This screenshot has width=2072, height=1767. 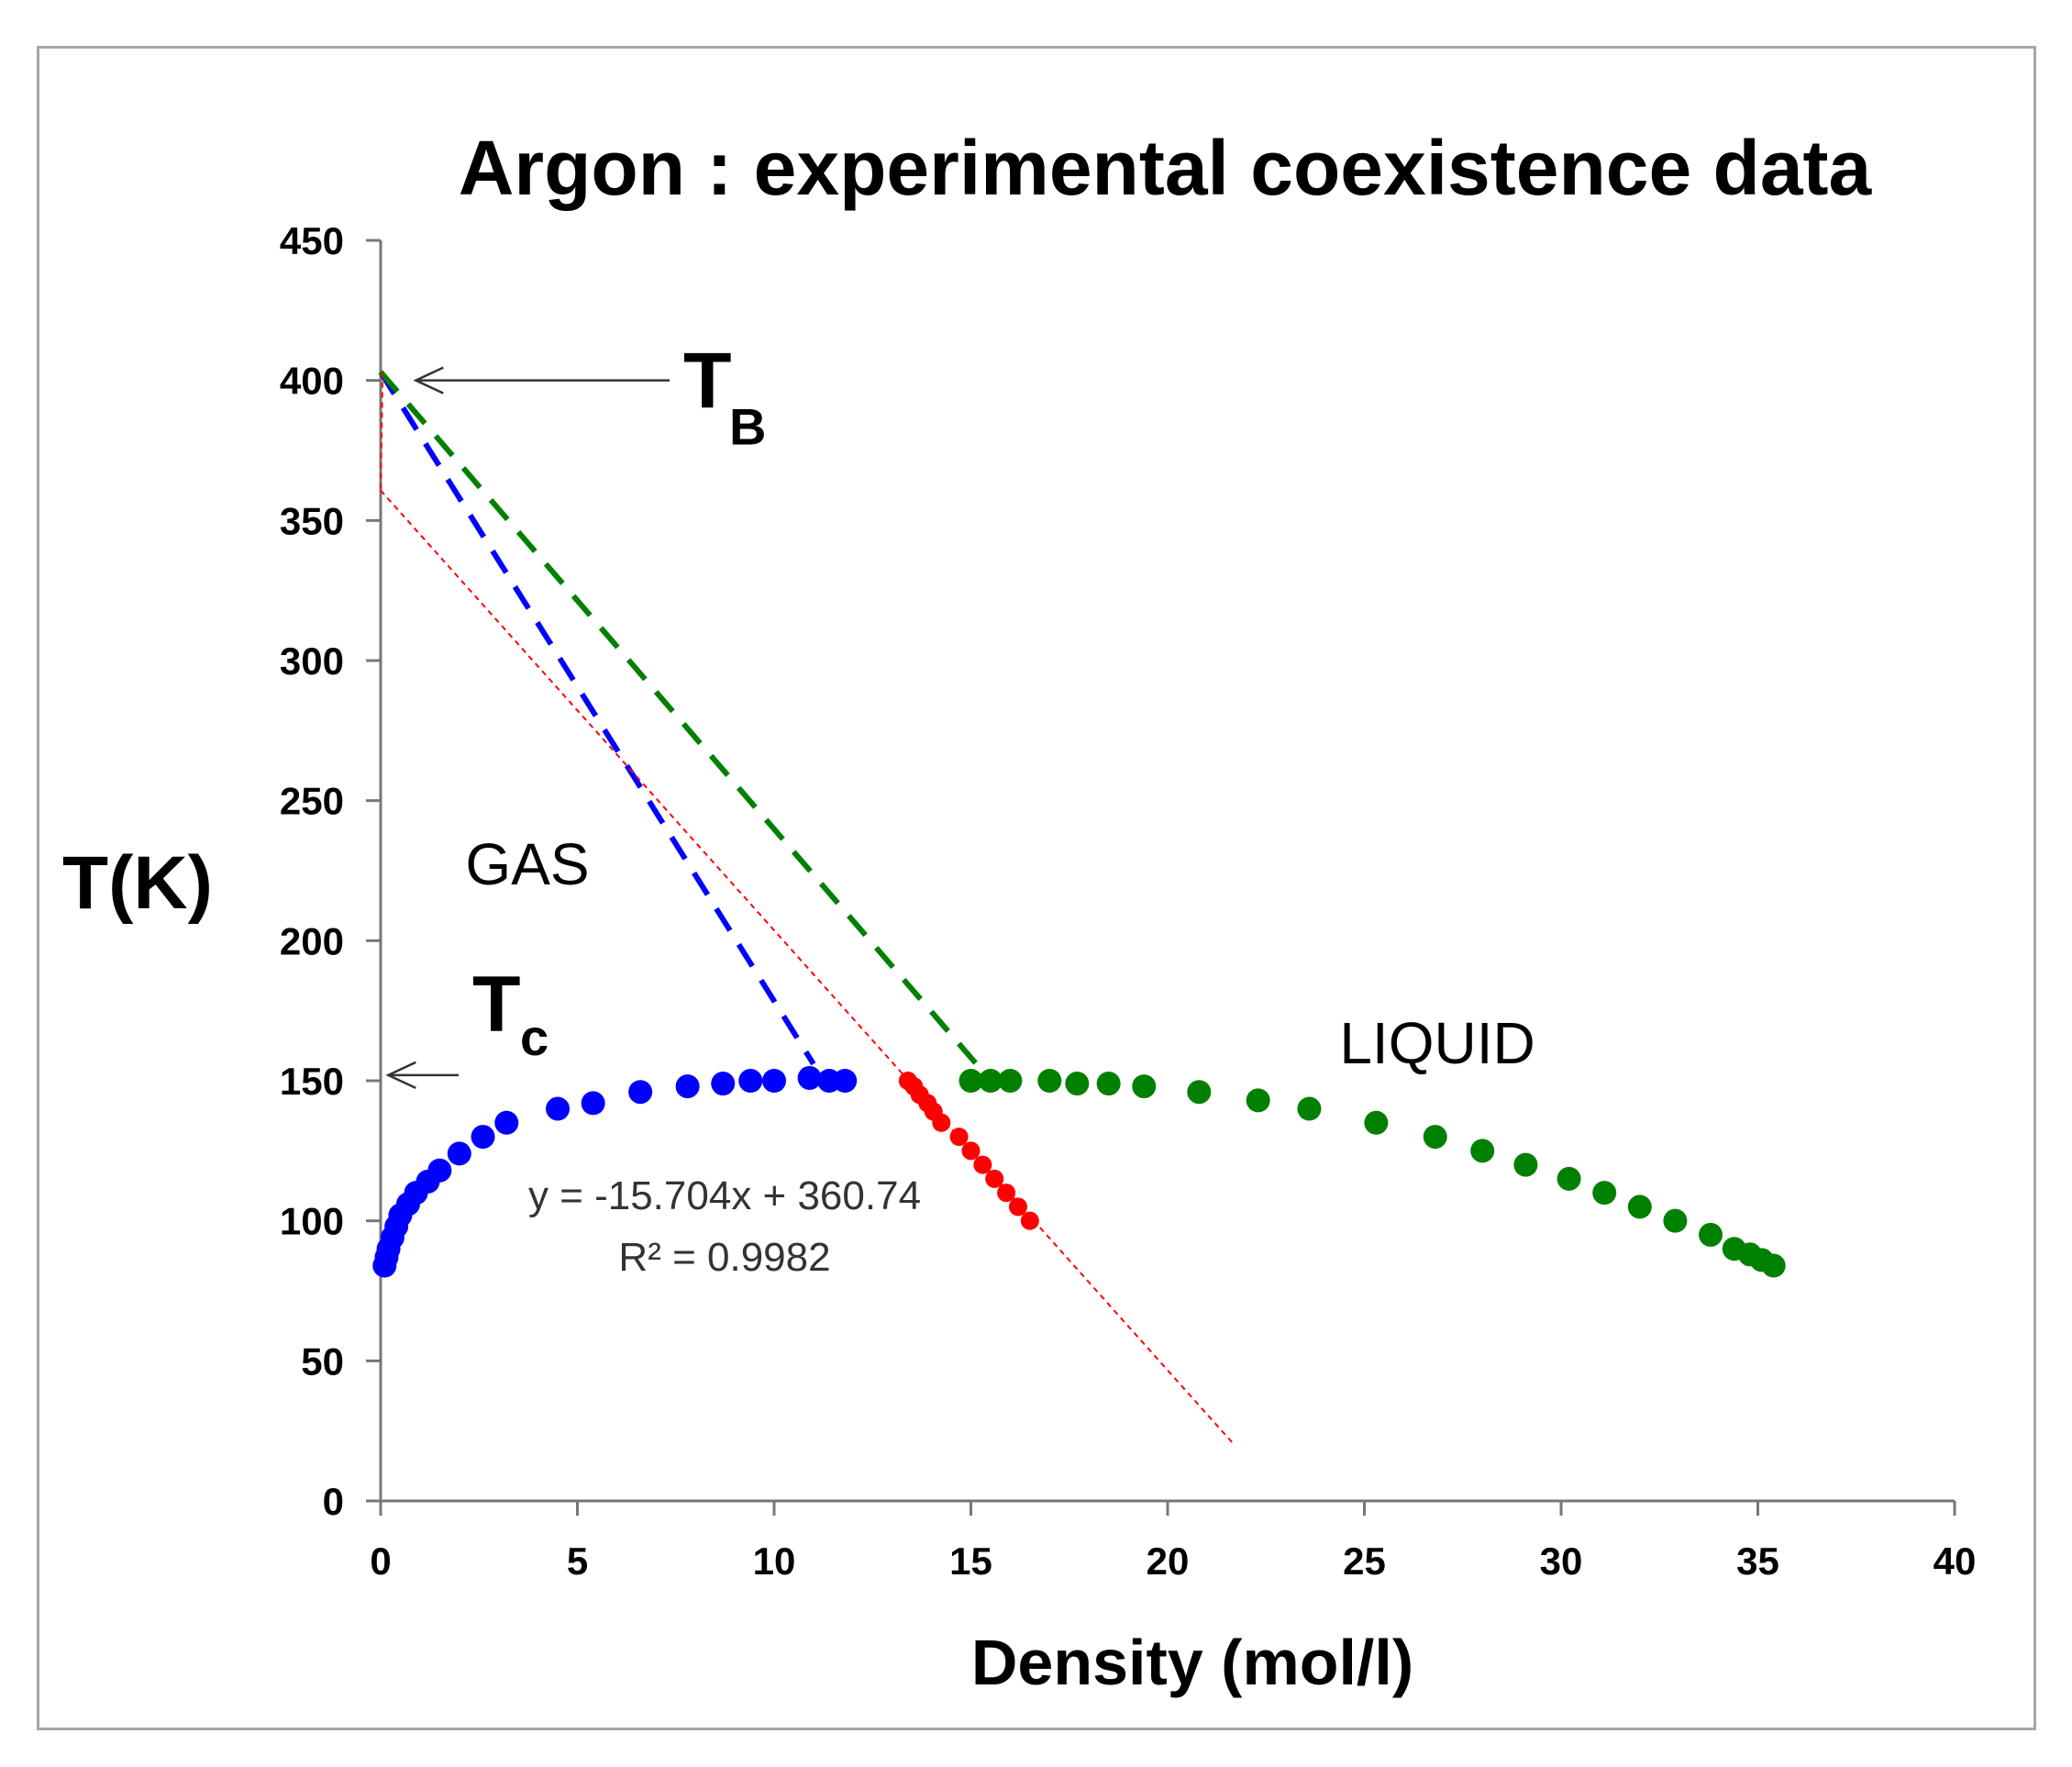 What do you see at coordinates (312, 941) in the screenshot?
I see `y-tick-label: 200` at bounding box center [312, 941].